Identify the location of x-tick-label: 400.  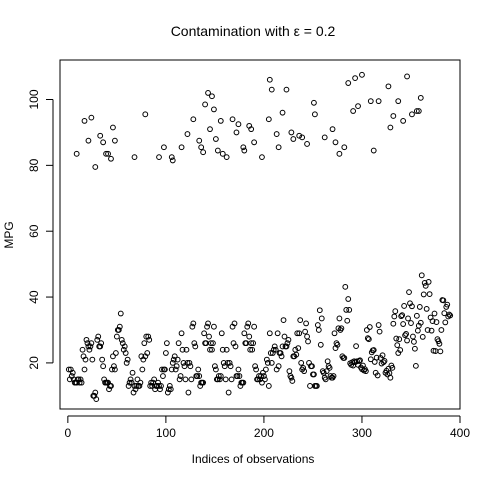
(460, 433).